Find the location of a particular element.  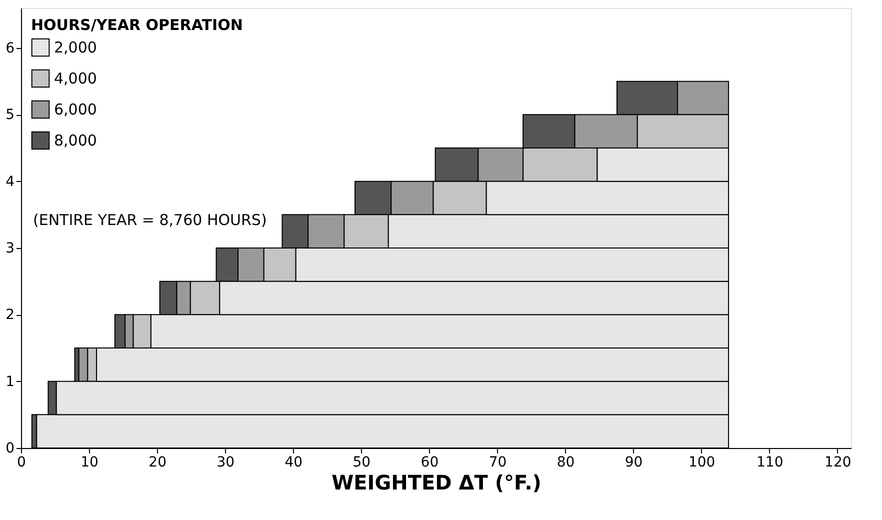

x-tick-label: 30 is located at coordinates (225, 462).